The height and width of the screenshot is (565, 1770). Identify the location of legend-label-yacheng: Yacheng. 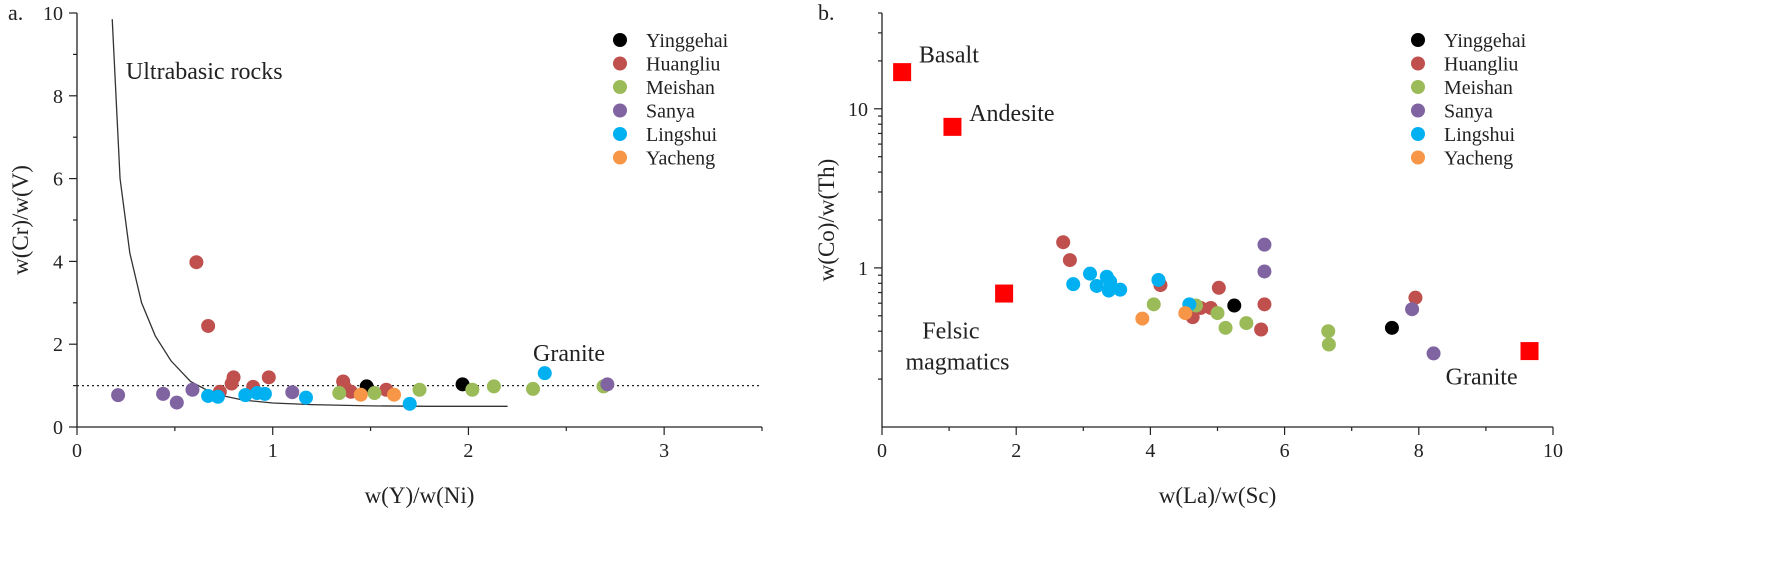
(680, 159).